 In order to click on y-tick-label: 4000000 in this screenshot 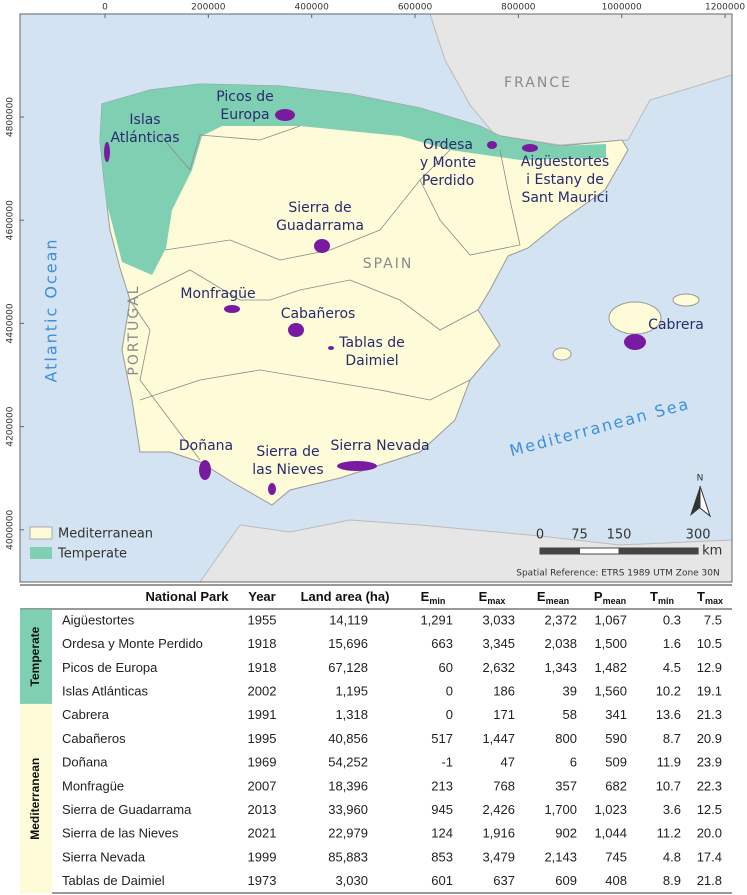, I will do `click(11, 529)`.